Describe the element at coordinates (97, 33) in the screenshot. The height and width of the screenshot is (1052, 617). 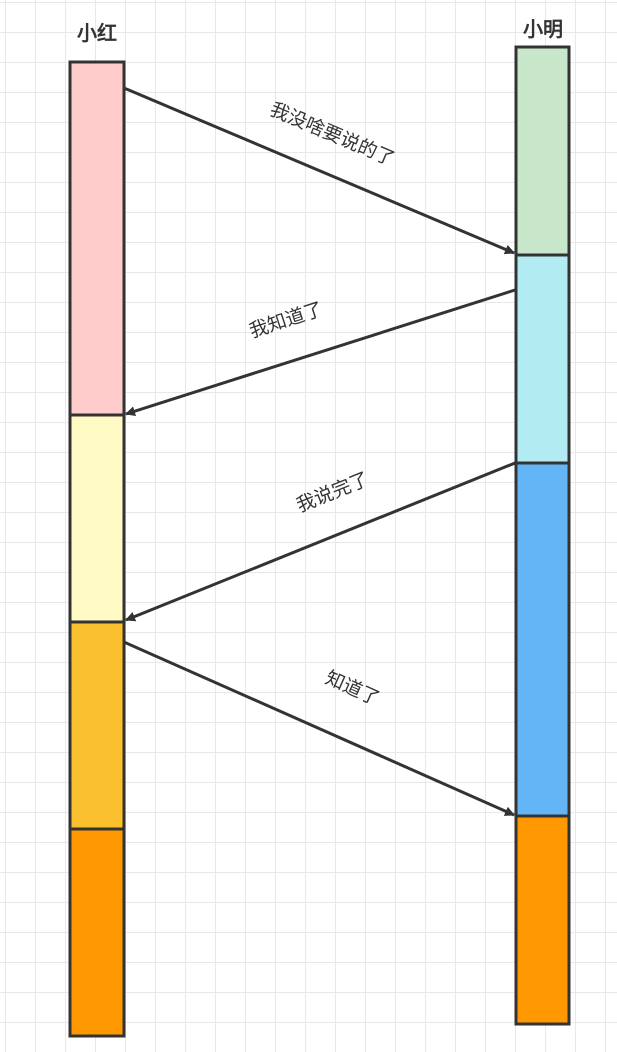
I see `participant-name-xiaohong: 小红` at that location.